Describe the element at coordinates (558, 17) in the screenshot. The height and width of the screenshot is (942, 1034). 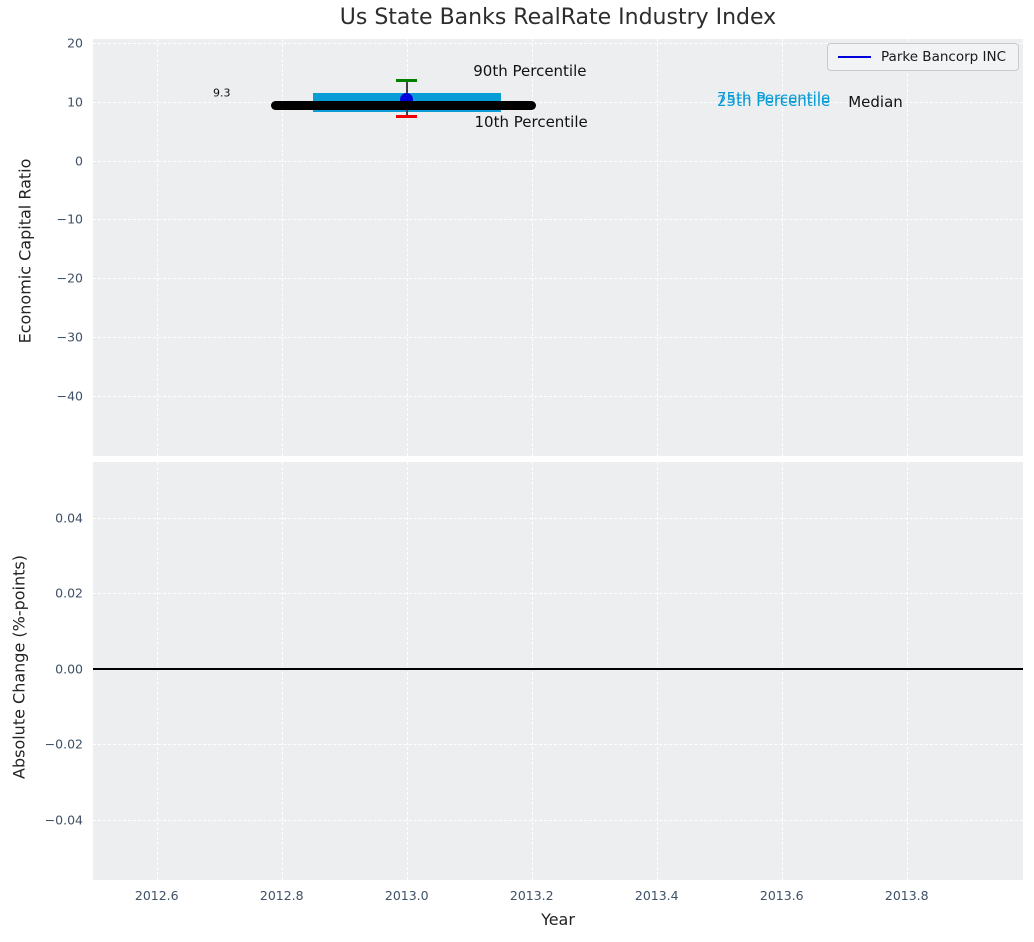
I see `chart-title: Us State Banks RealRate Industry Index` at that location.